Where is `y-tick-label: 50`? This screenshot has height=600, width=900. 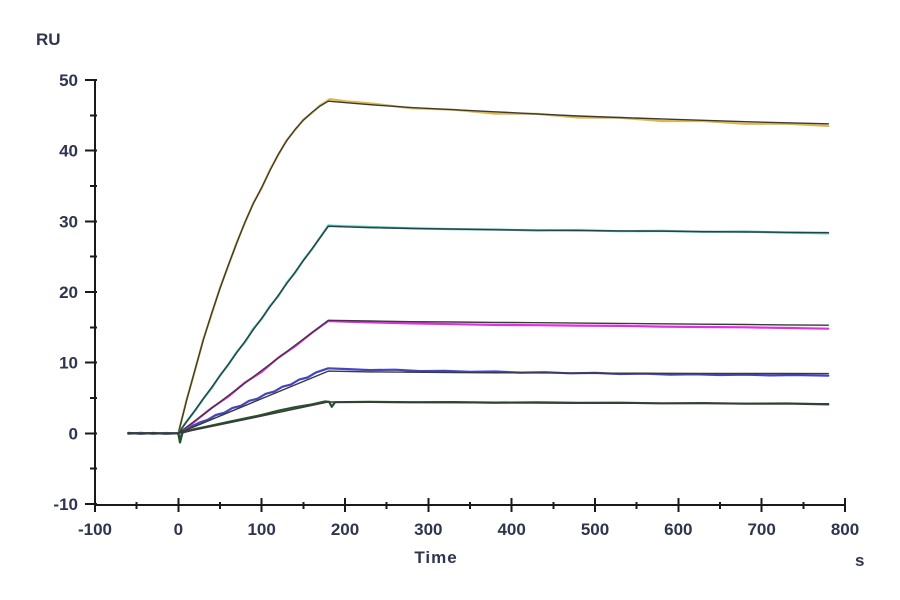
y-tick-label: 50 is located at coordinates (68, 80).